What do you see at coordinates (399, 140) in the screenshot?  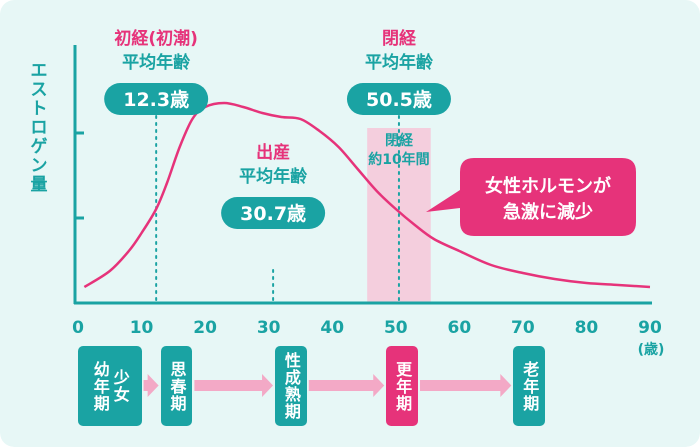 I see `band-label-line: 閉経` at bounding box center [399, 140].